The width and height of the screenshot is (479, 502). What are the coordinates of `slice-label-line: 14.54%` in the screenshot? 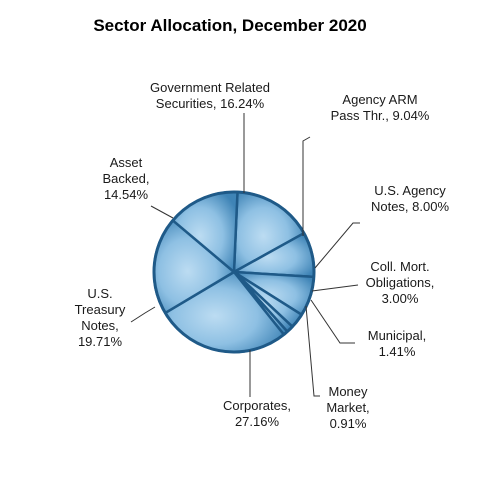 It's located at (126, 194).